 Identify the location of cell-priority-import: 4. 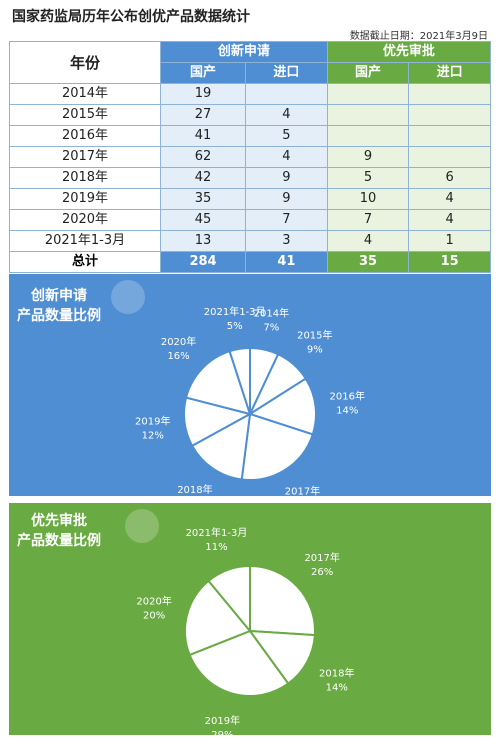
(449, 199).